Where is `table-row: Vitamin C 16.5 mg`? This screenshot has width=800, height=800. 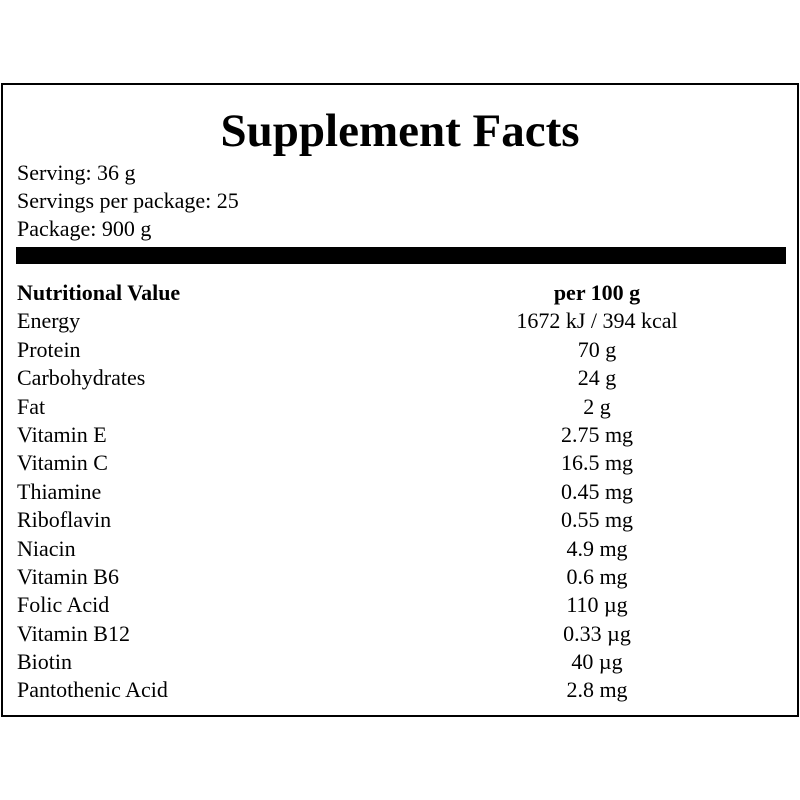
table-row: Vitamin C 16.5 mg is located at coordinates (402, 463).